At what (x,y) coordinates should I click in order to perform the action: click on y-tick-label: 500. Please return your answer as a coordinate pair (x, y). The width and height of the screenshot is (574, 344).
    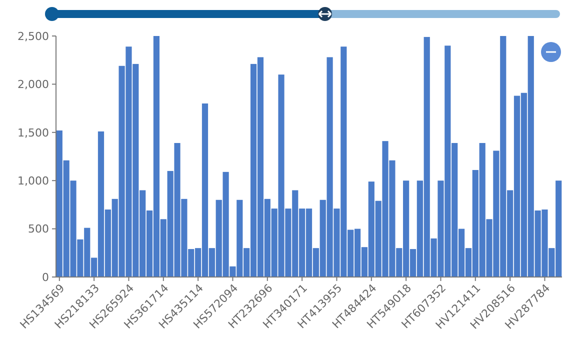
    Looking at the image, I should click on (38, 229).